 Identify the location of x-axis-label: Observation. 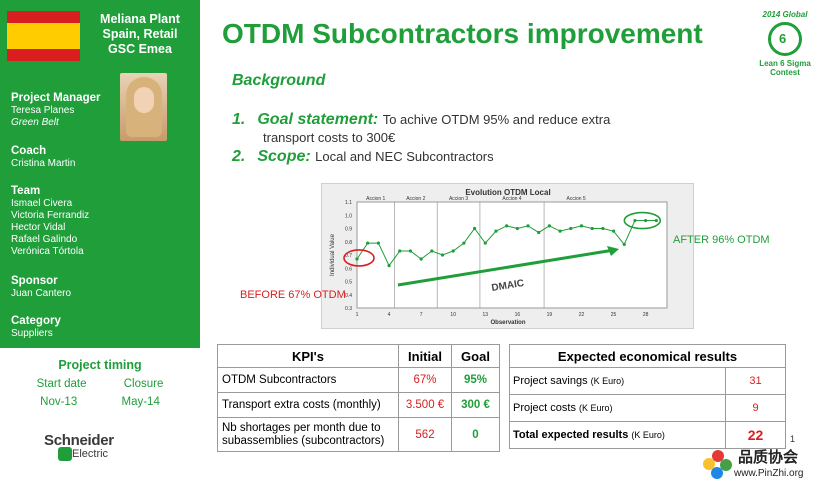
(507, 323).